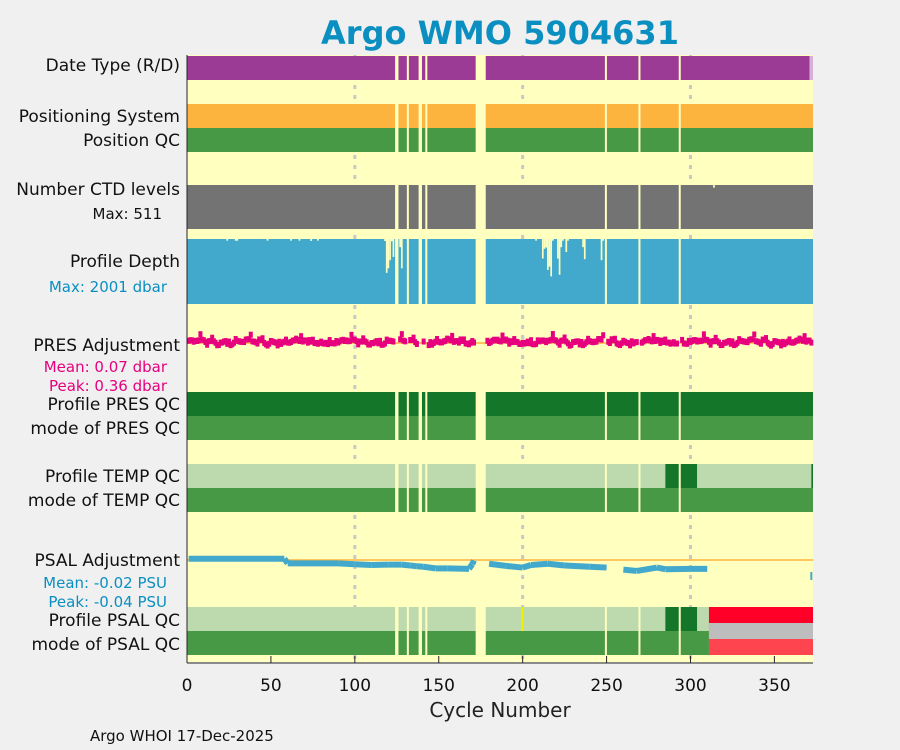 Image resolution: width=900 pixels, height=750 pixels. I want to click on pres-mean-label: Mean: 0.07 dbar, so click(106, 367).